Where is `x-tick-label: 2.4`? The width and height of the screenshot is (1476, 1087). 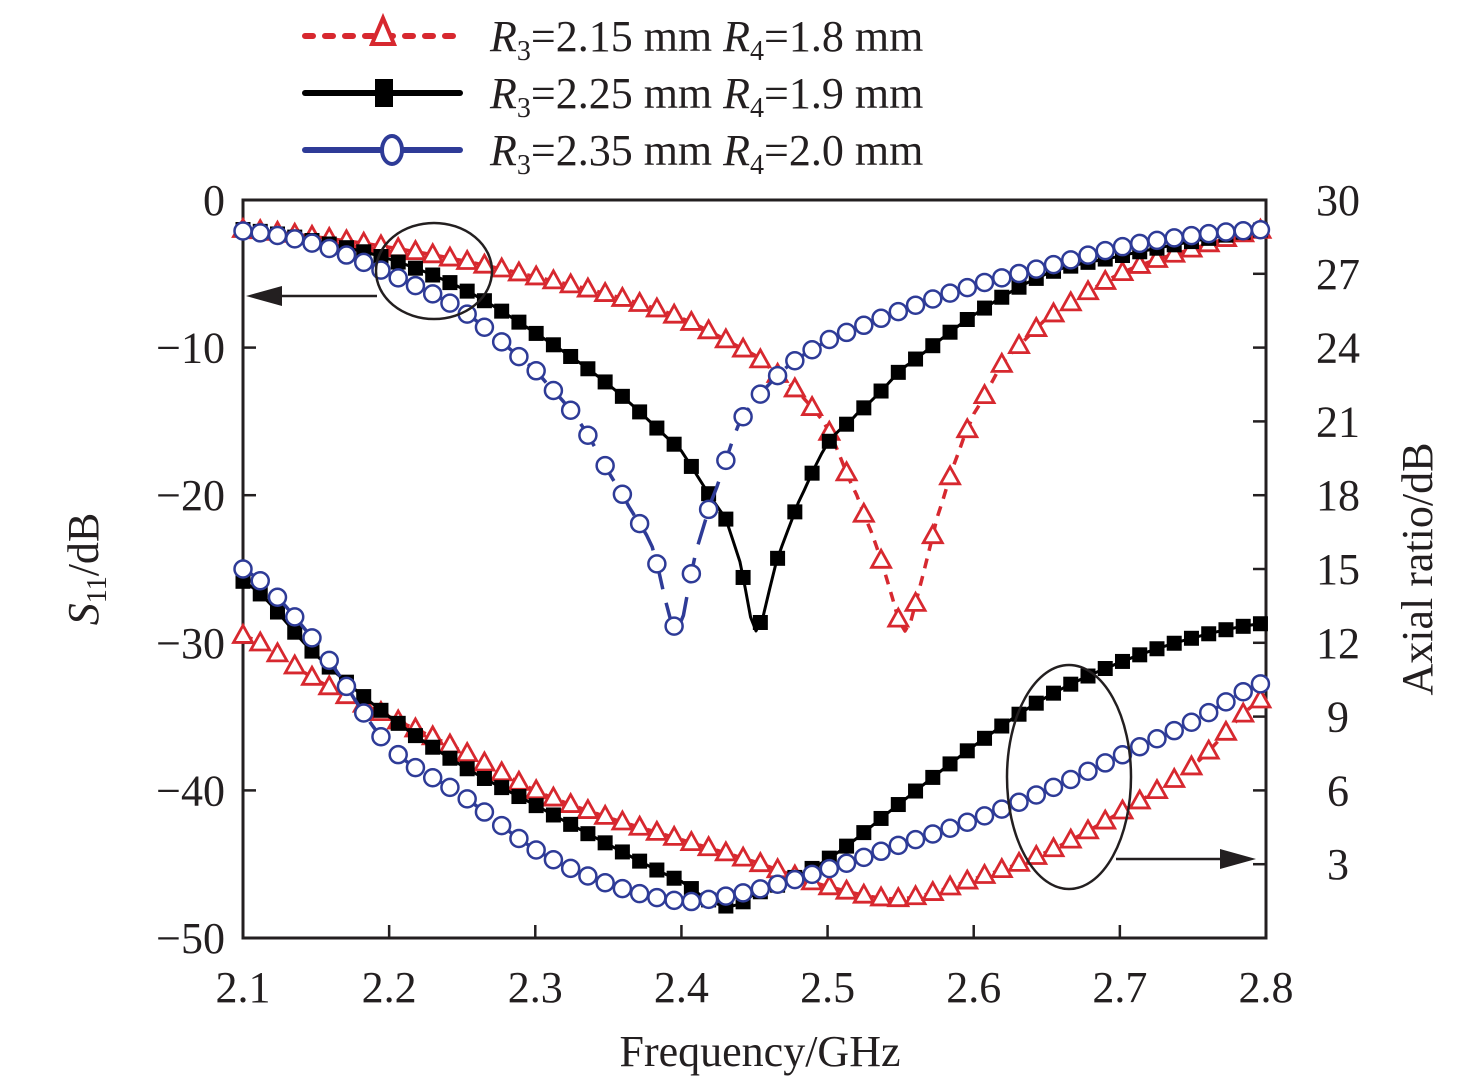 x-tick-label: 2.4 is located at coordinates (681, 987).